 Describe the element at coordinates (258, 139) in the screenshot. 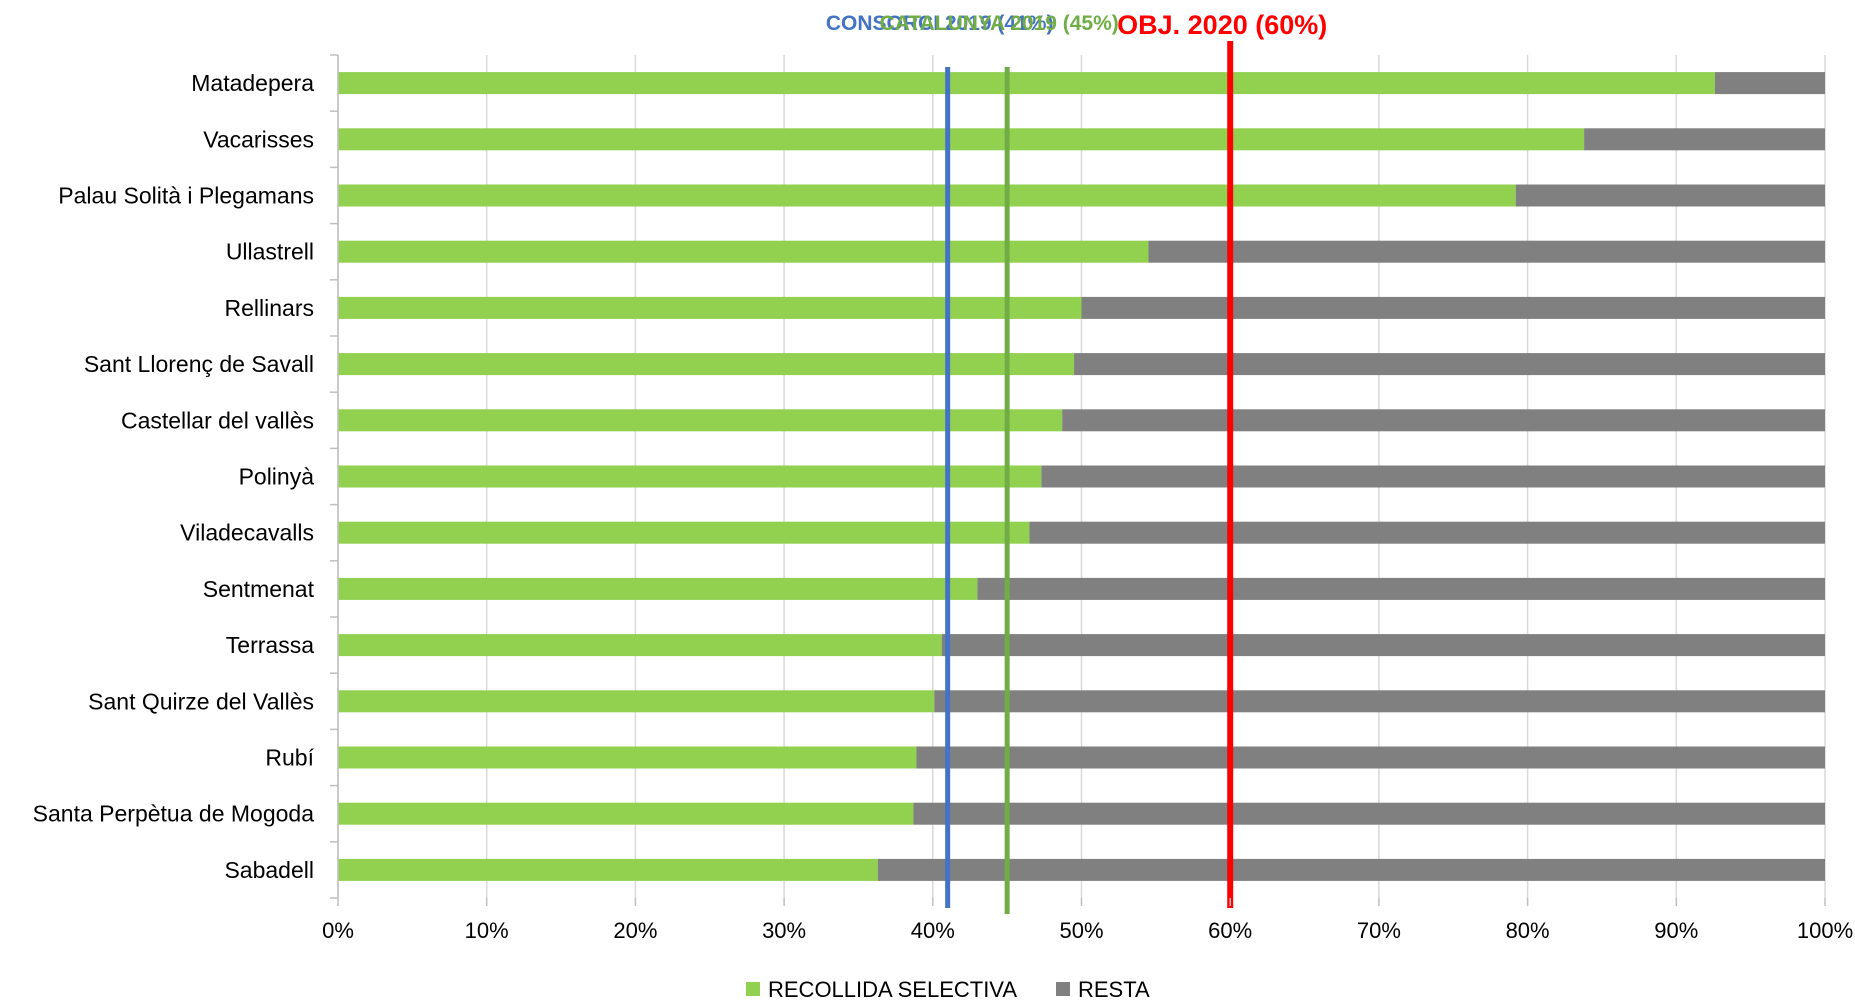

I see `category-label: Vacarisses` at that location.